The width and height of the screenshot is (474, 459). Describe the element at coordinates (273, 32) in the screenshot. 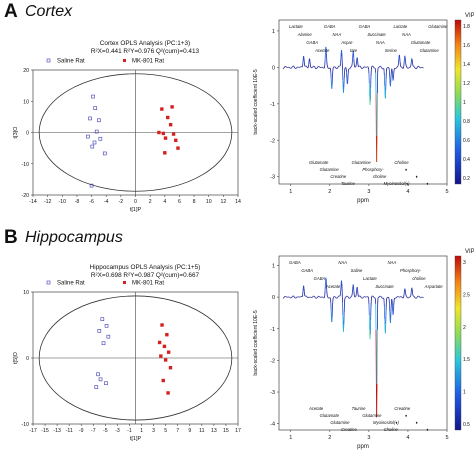

I see `y-tick-label: 1` at that location.